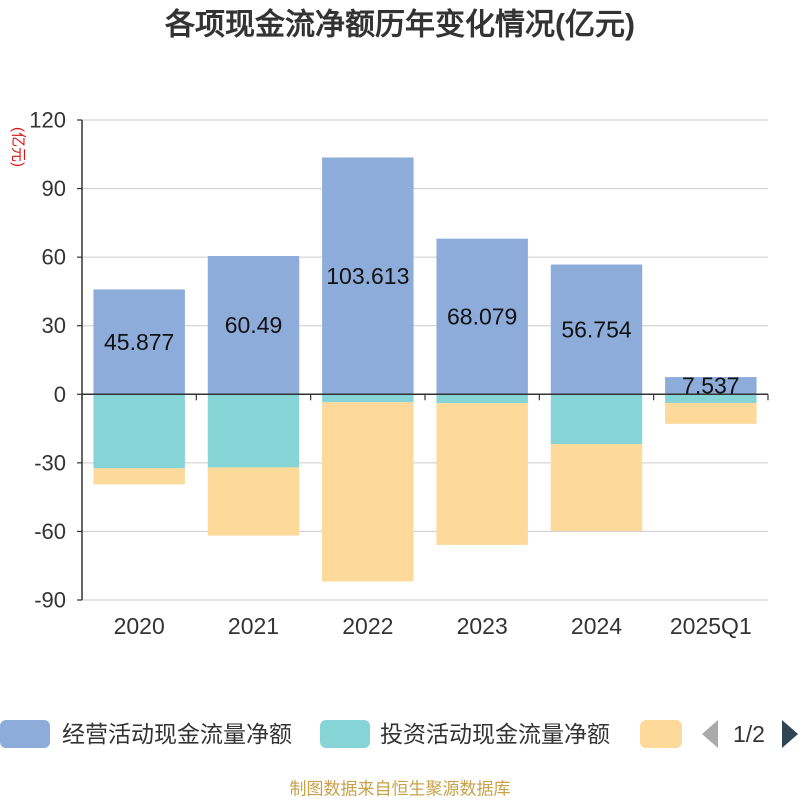 The height and width of the screenshot is (800, 800). What do you see at coordinates (54, 325) in the screenshot?
I see `y-tick-label: 30` at bounding box center [54, 325].